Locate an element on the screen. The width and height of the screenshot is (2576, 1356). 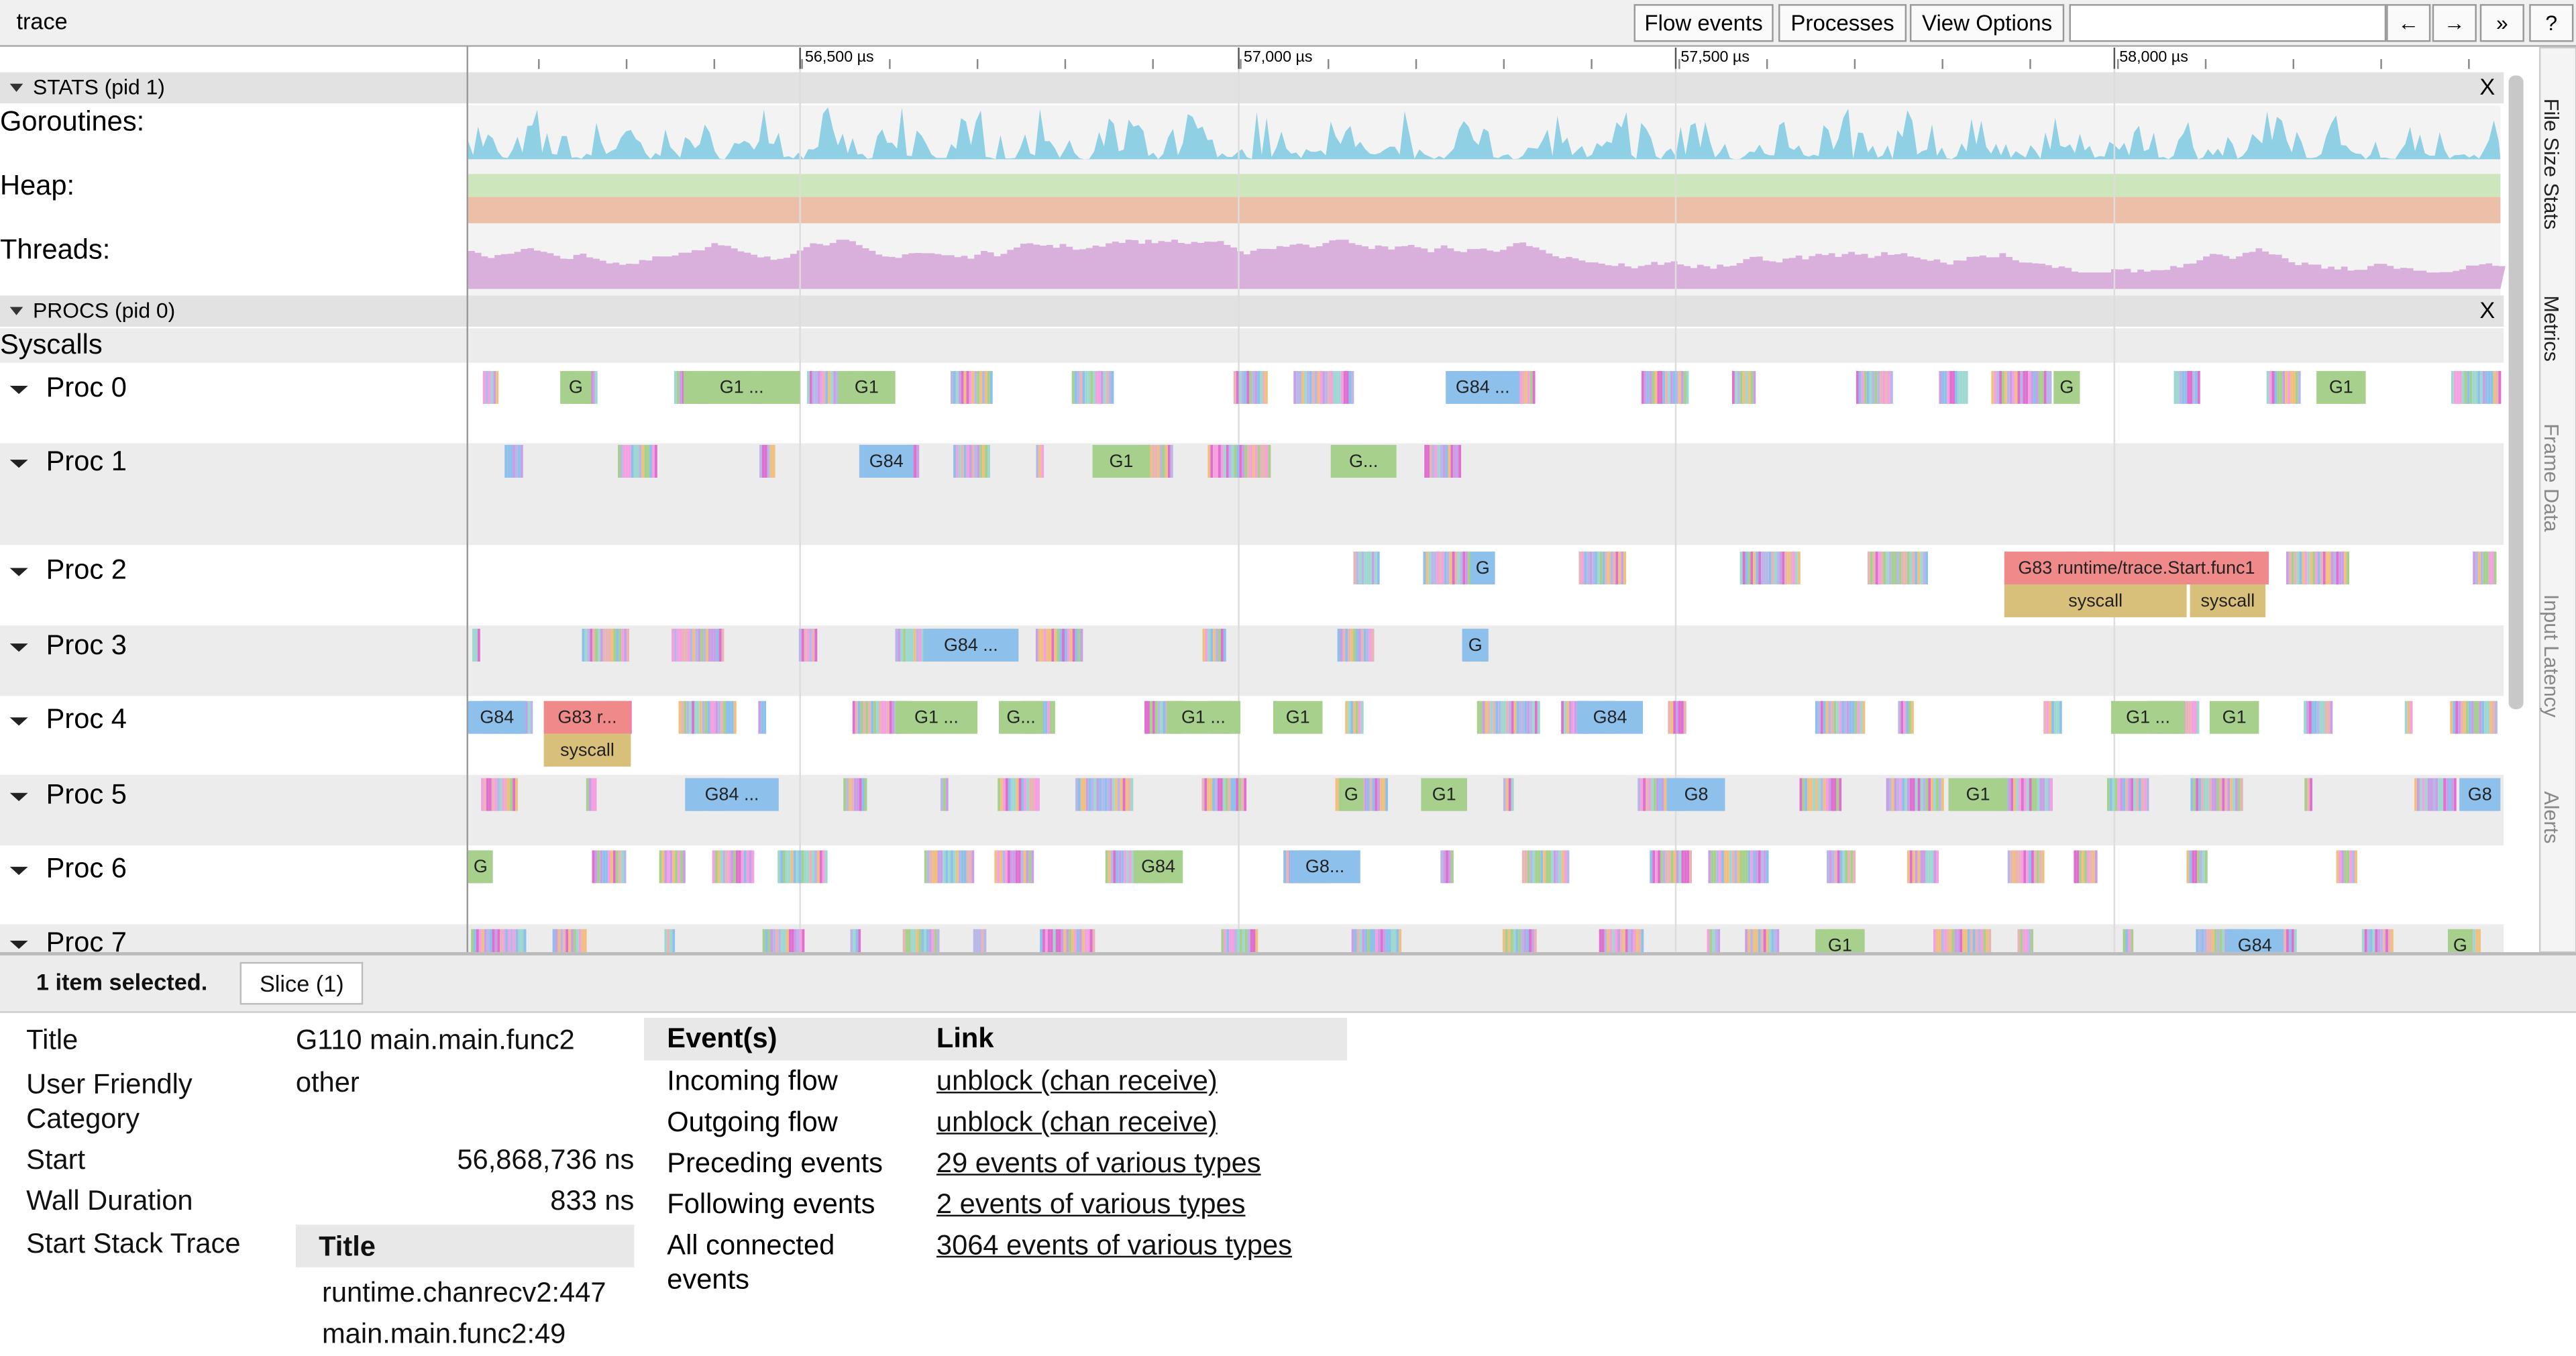
nav-label: → is located at coordinates (2454, 23).